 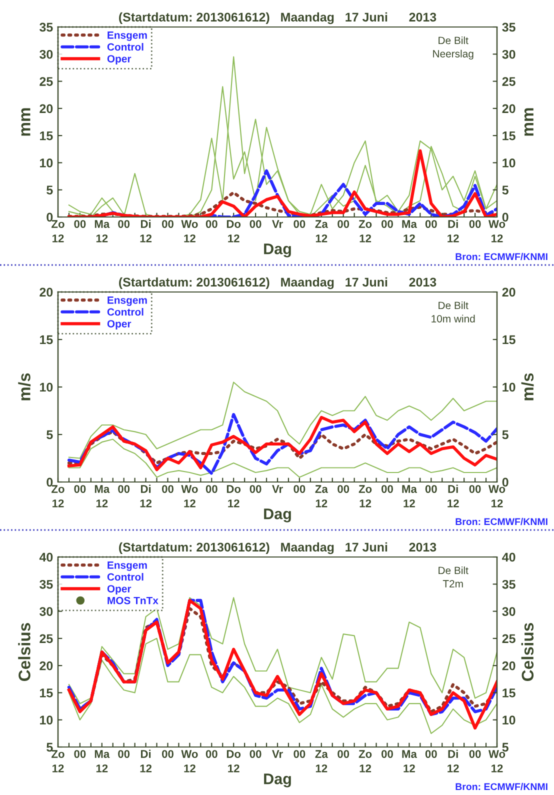 I want to click on y-tick-label: 25, so click(x=46, y=639).